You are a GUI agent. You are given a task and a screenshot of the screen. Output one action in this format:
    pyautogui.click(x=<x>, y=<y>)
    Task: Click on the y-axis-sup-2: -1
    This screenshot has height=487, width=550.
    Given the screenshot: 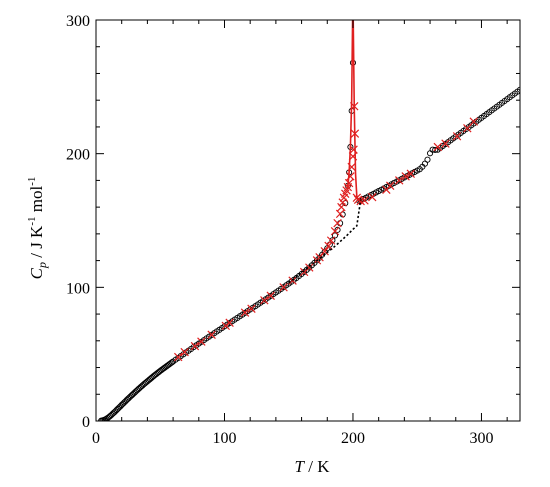 What is the action you would take?
    pyautogui.click(x=32, y=181)
    